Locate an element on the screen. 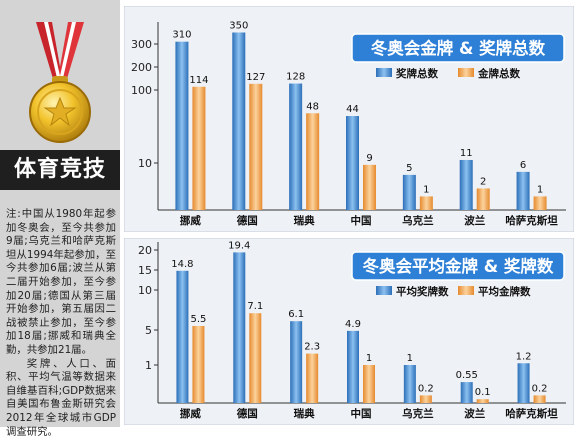  y-tick-label: 300 is located at coordinates (141, 44).